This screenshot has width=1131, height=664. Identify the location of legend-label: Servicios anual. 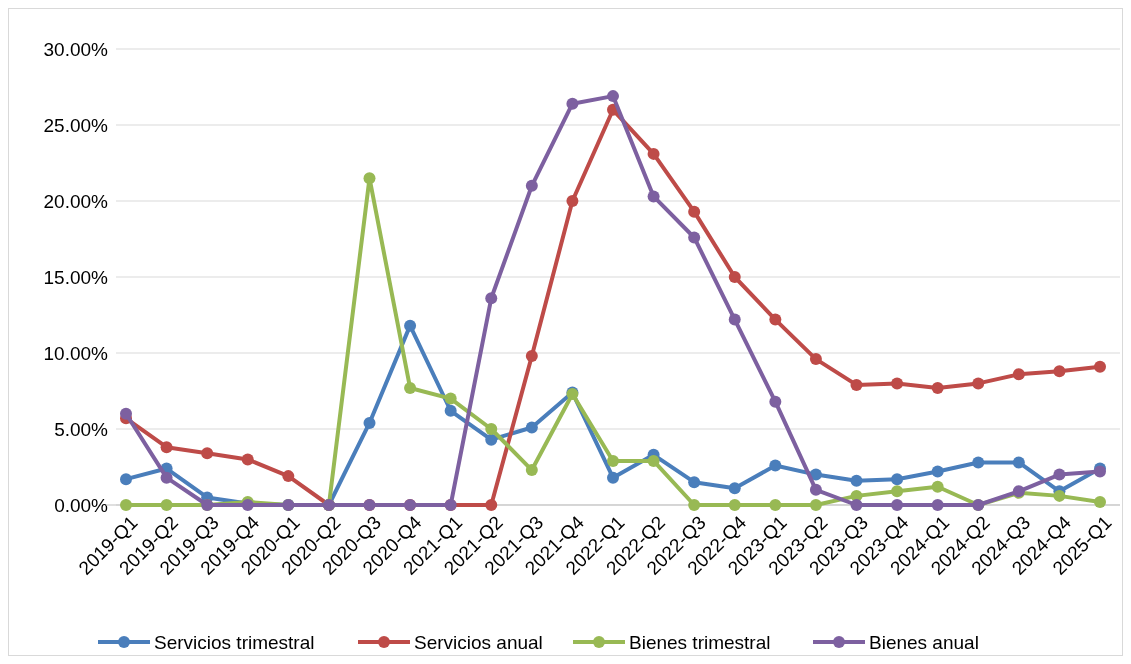
(478, 642).